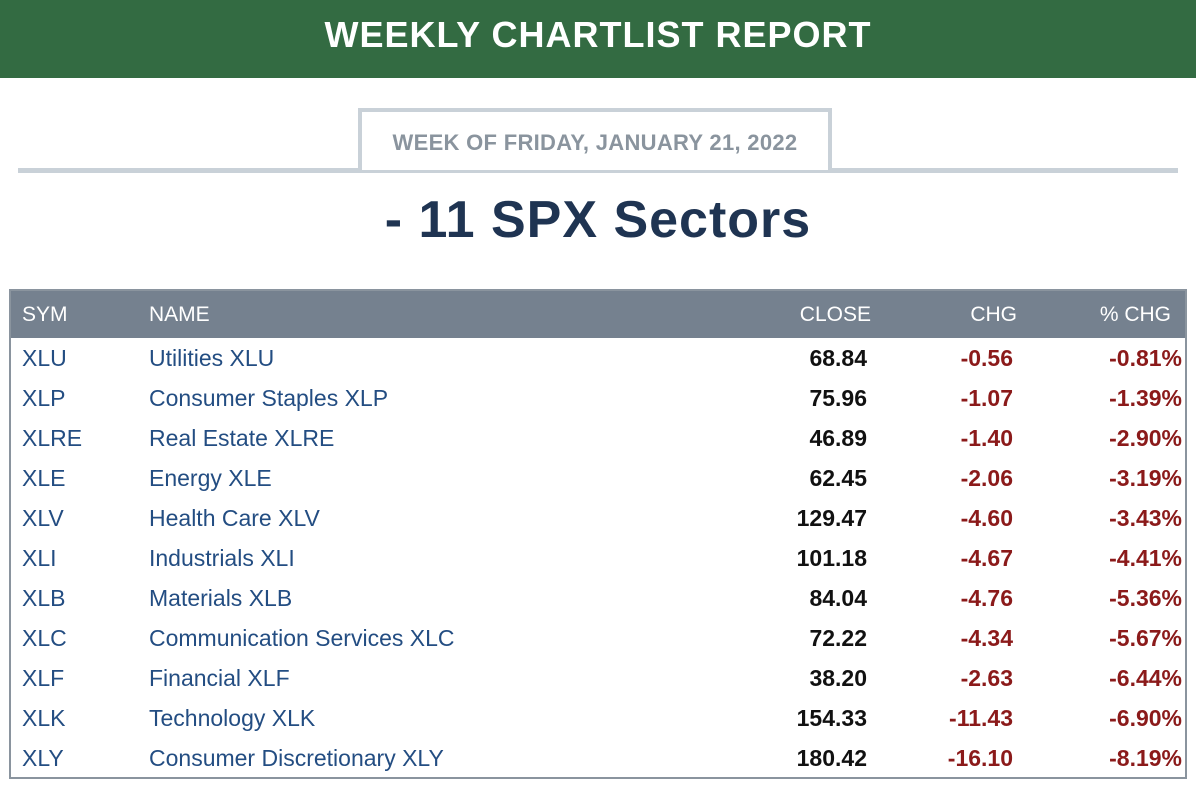 The width and height of the screenshot is (1196, 786). What do you see at coordinates (986, 438) in the screenshot?
I see `chg-cell: -1.40` at bounding box center [986, 438].